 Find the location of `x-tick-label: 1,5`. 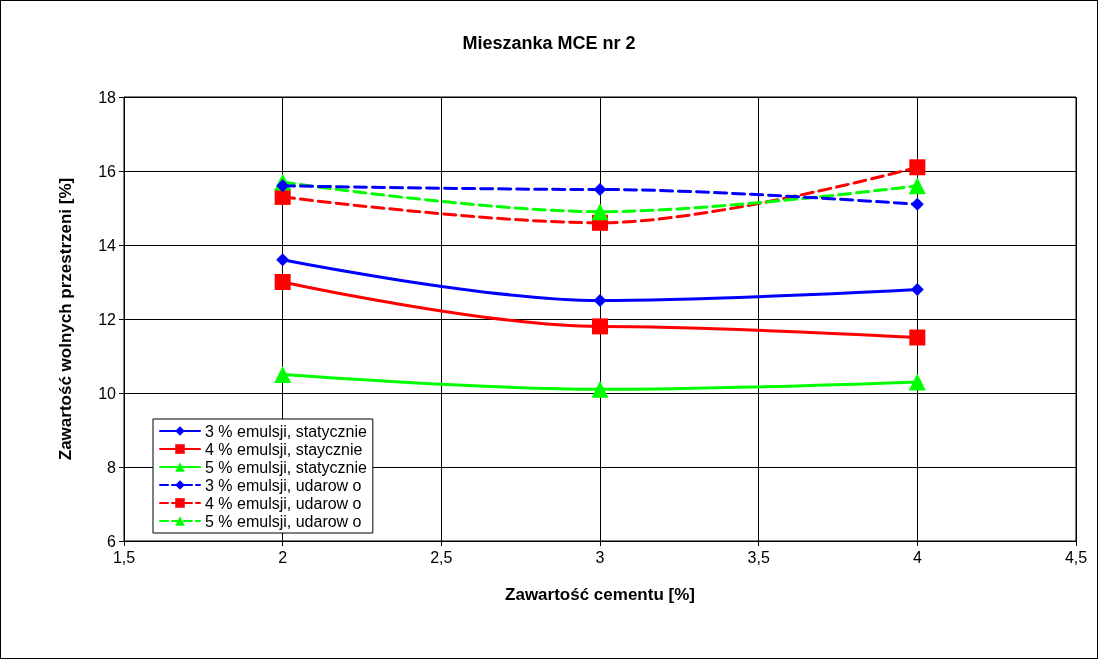

x-tick-label: 1,5 is located at coordinates (124, 557).